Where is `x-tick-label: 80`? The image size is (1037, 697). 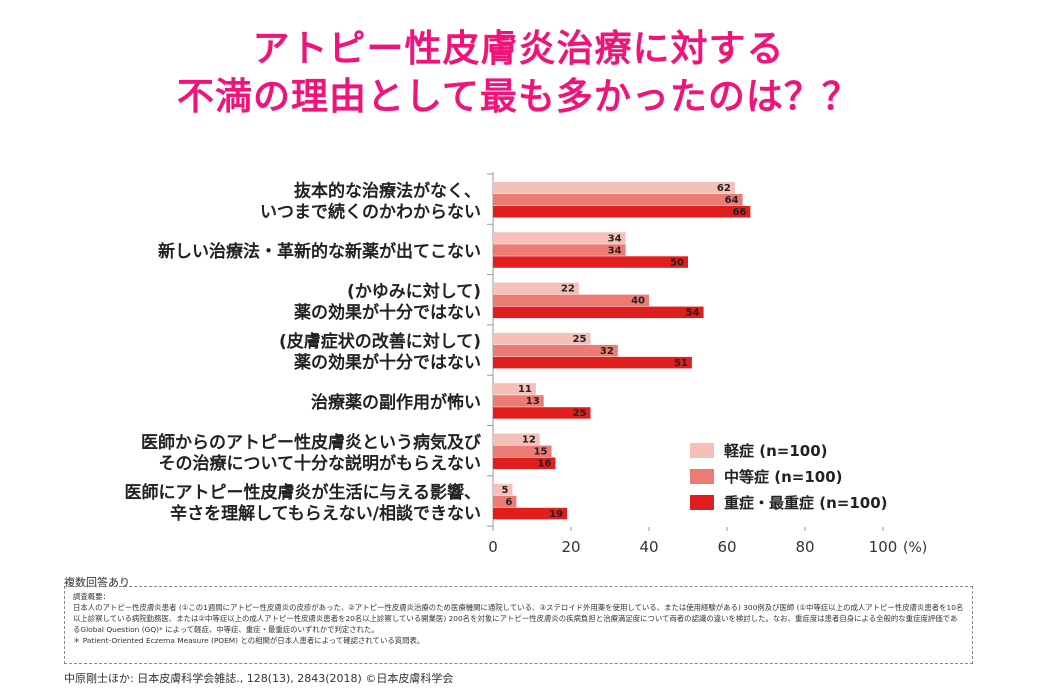 x-tick-label: 80 is located at coordinates (804, 547).